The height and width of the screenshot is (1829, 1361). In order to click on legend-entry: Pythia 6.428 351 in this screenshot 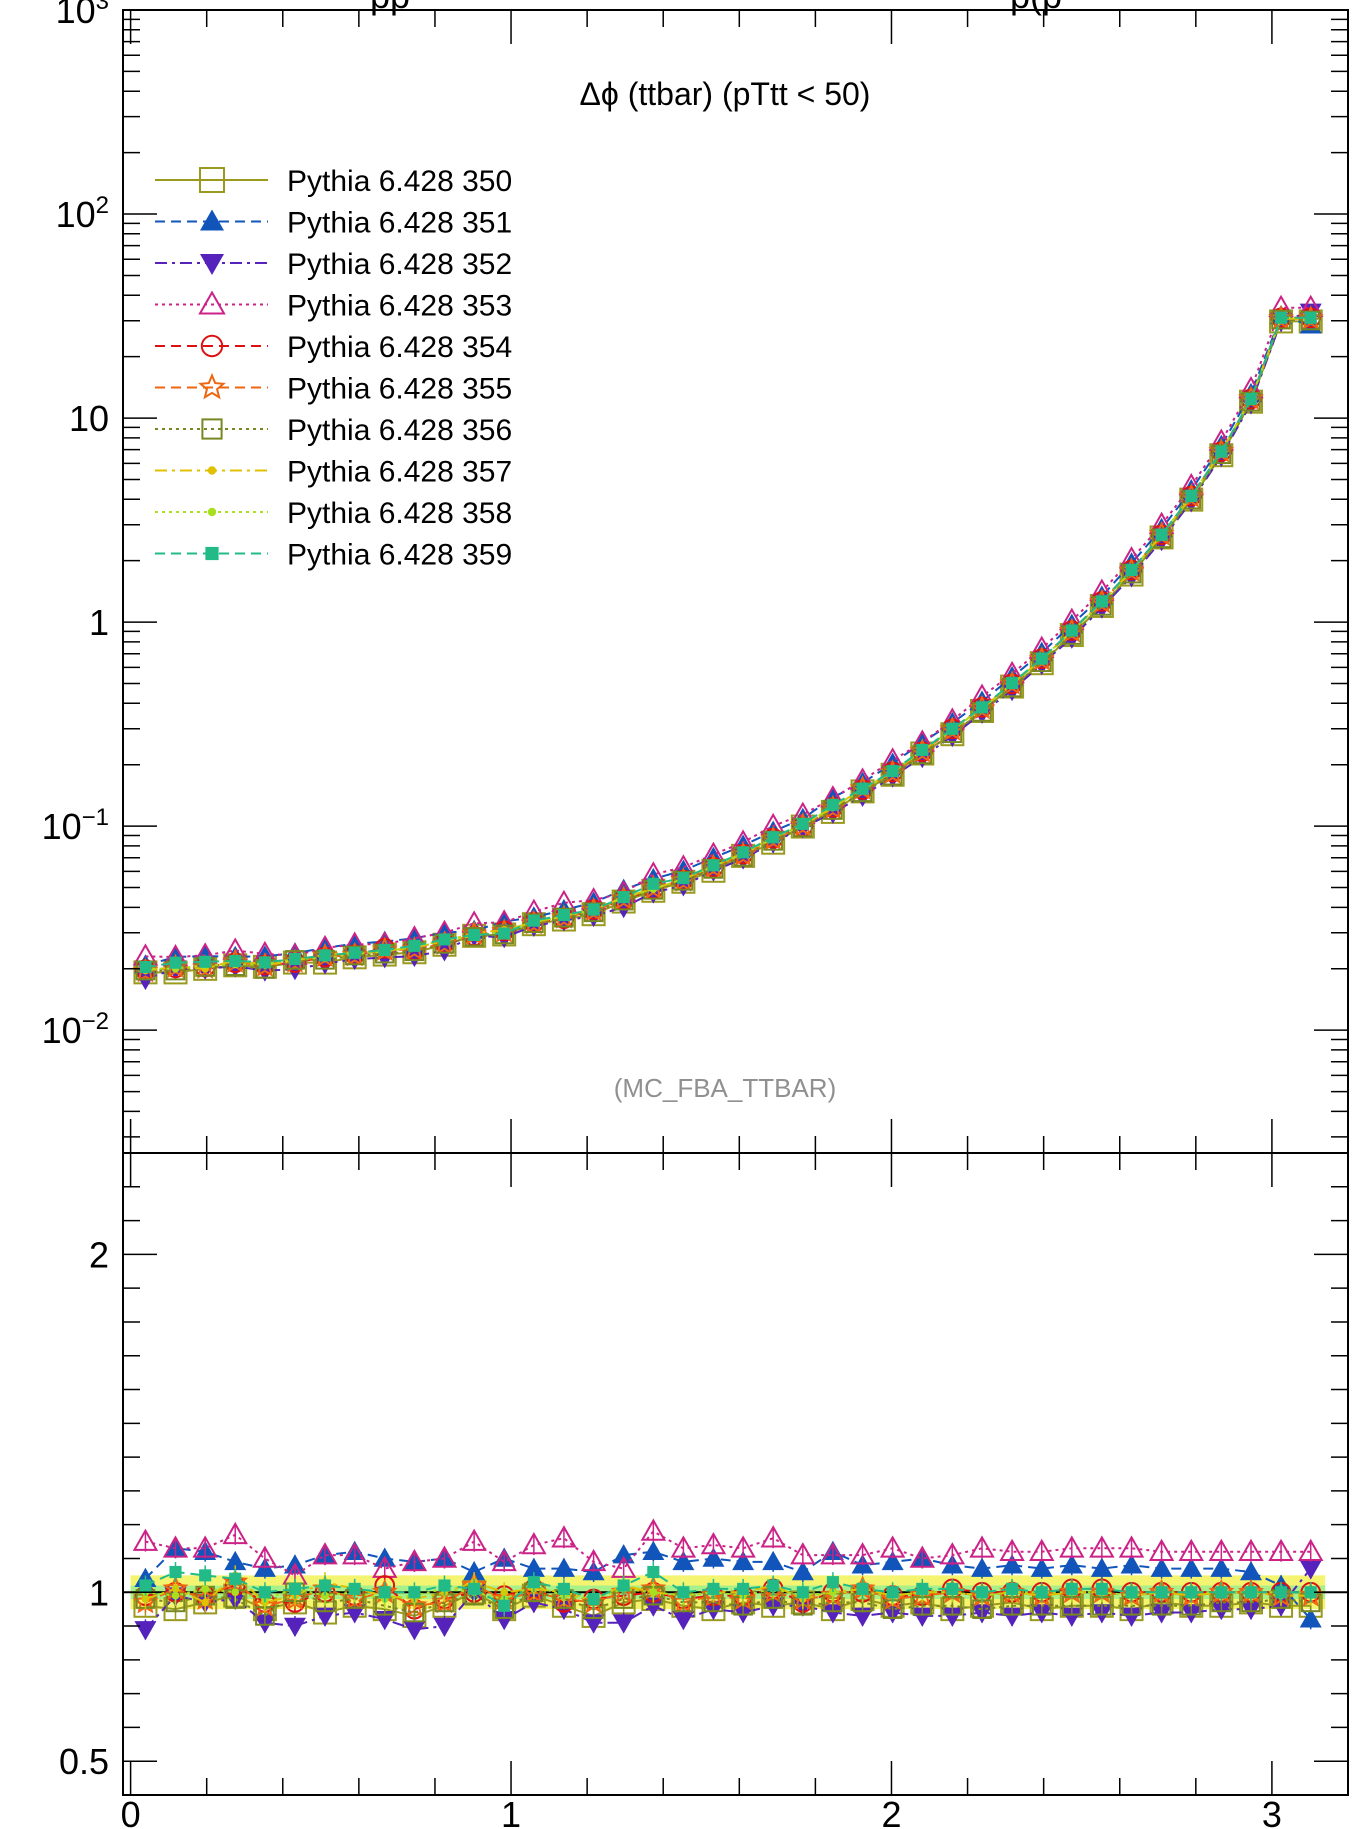, I will do `click(333, 223)`.